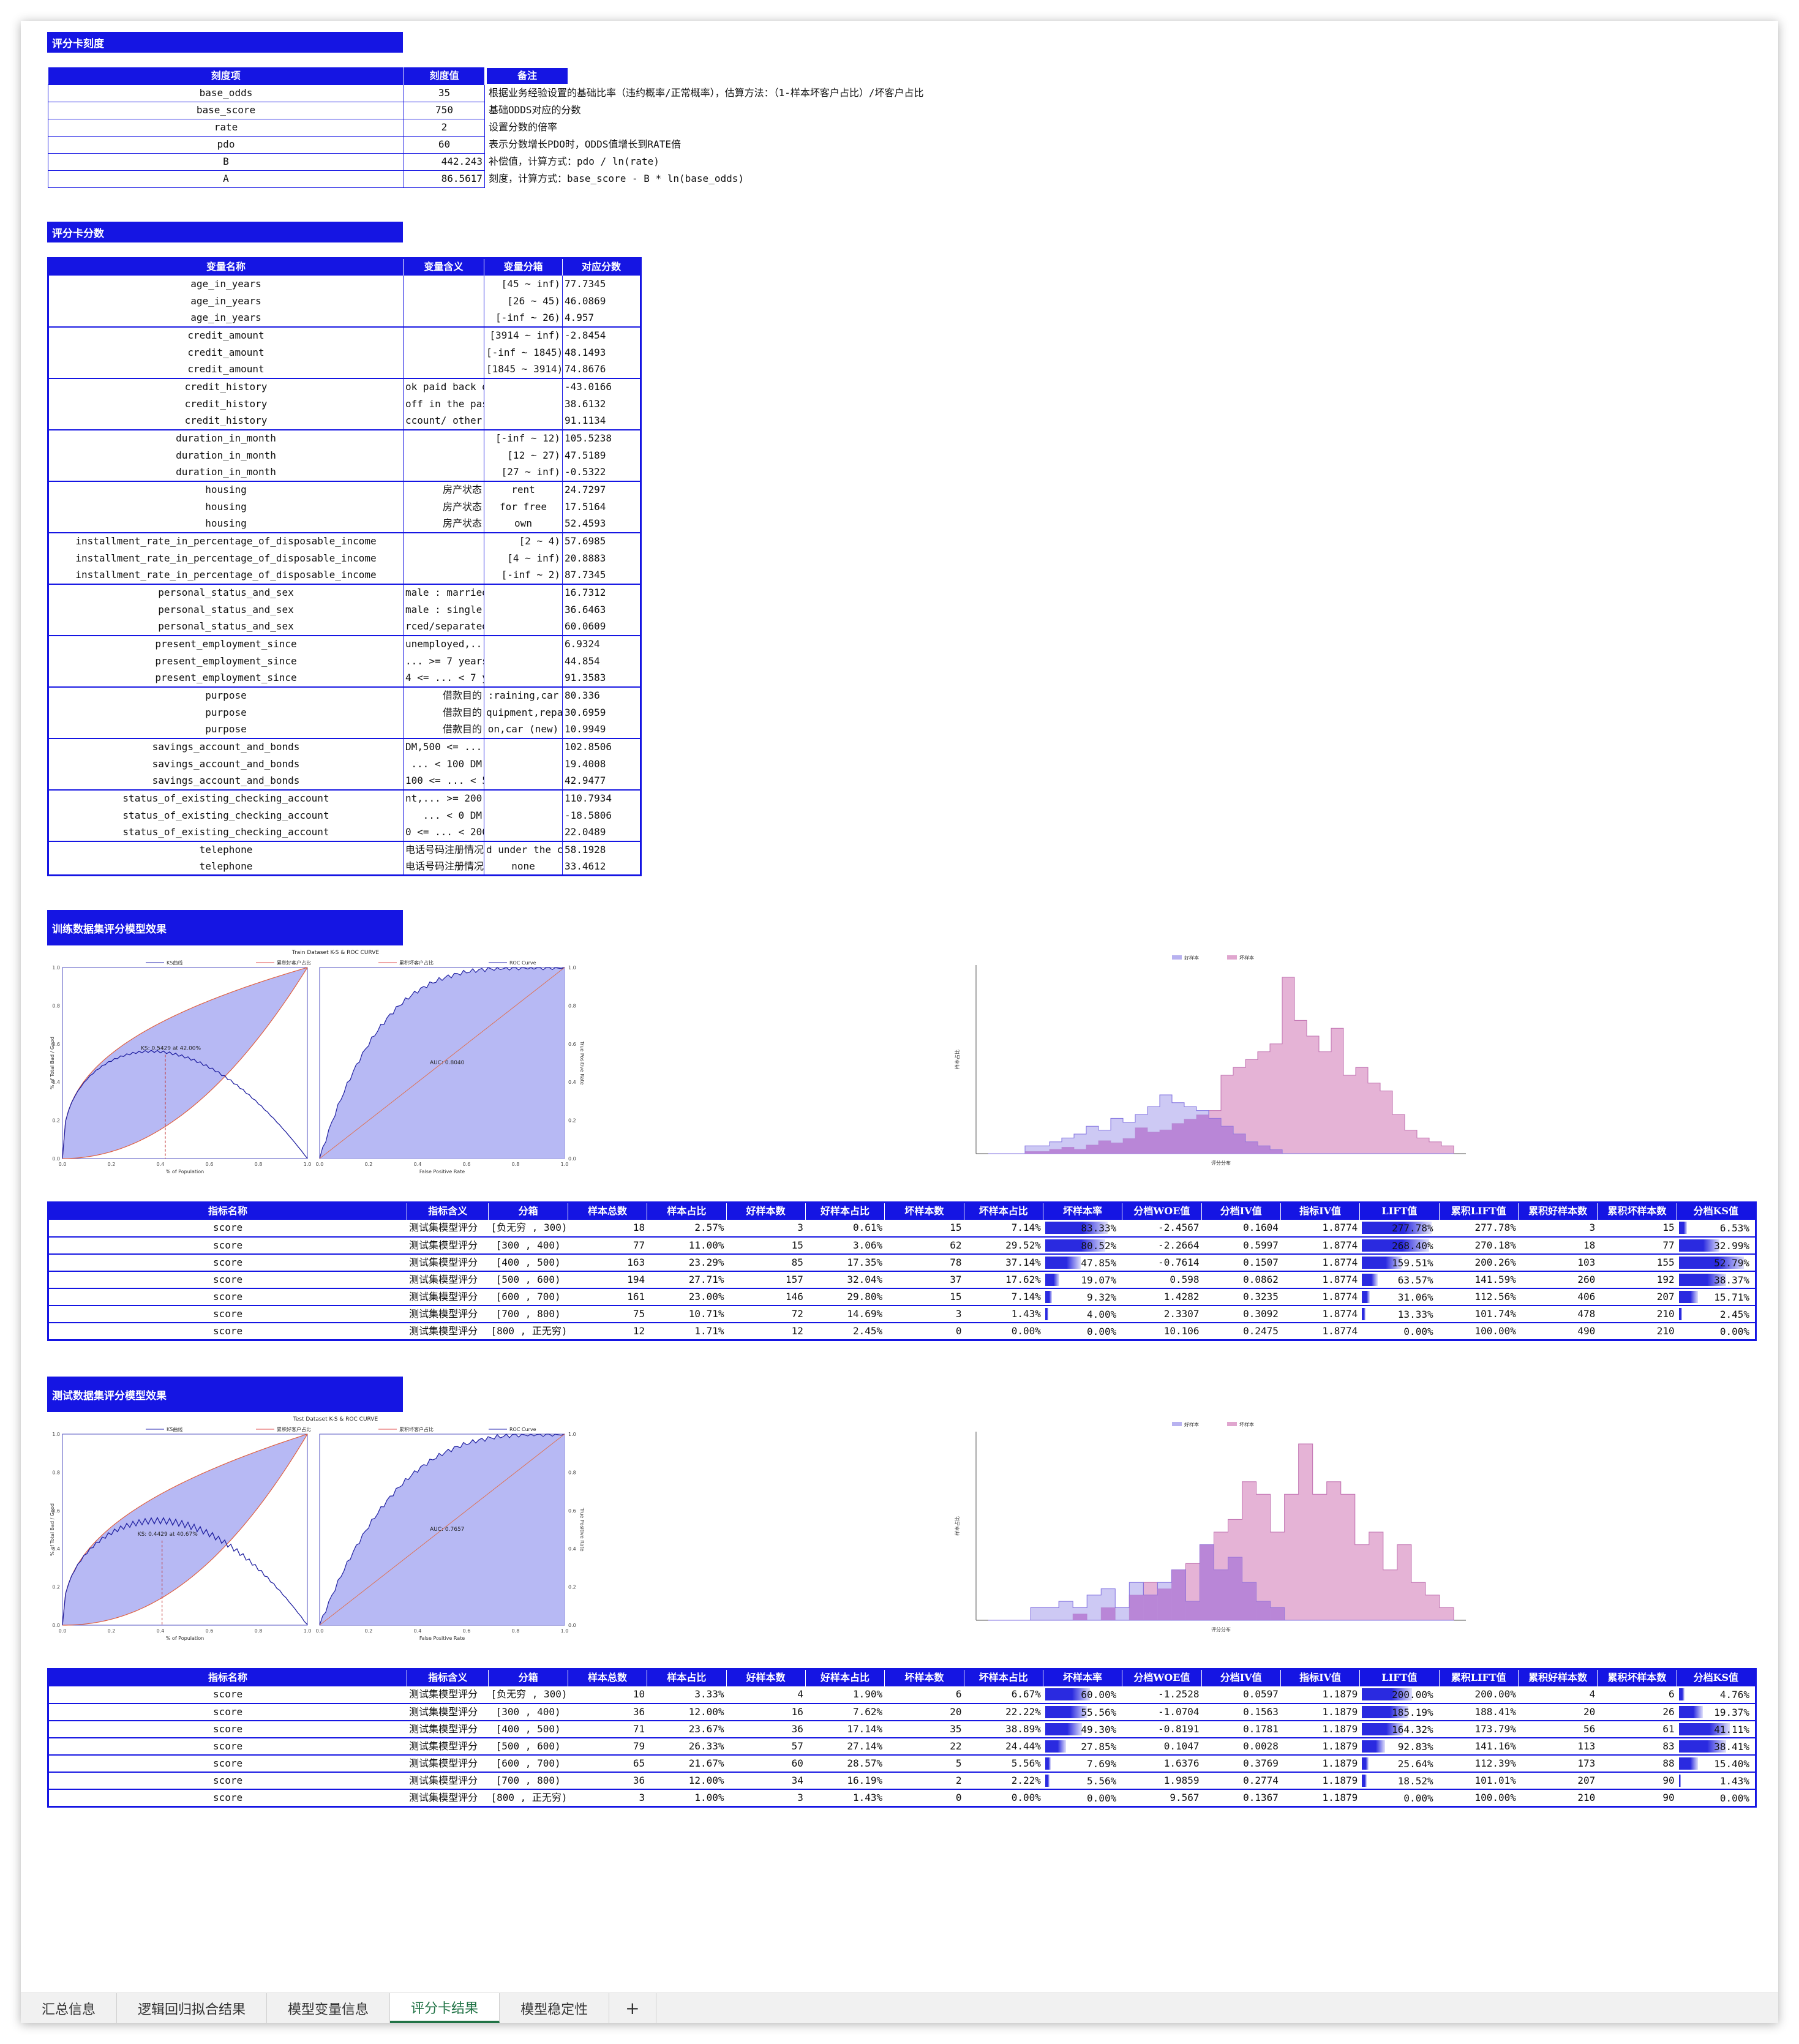 This screenshot has width=1799, height=2044. Describe the element at coordinates (523, 301) in the screenshot. I see `variable-bin: [26 ~ 45)` at that location.